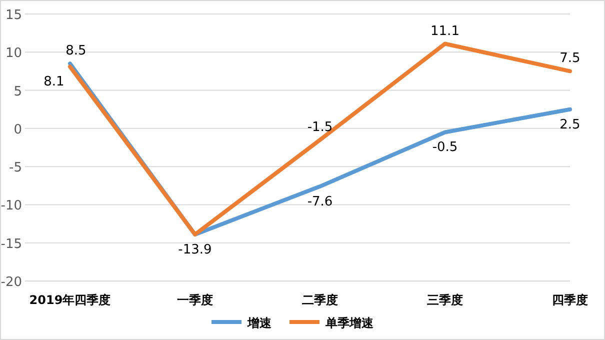 The image size is (605, 340). What do you see at coordinates (259, 323) in the screenshot?
I see `legend-label: 增速` at bounding box center [259, 323].